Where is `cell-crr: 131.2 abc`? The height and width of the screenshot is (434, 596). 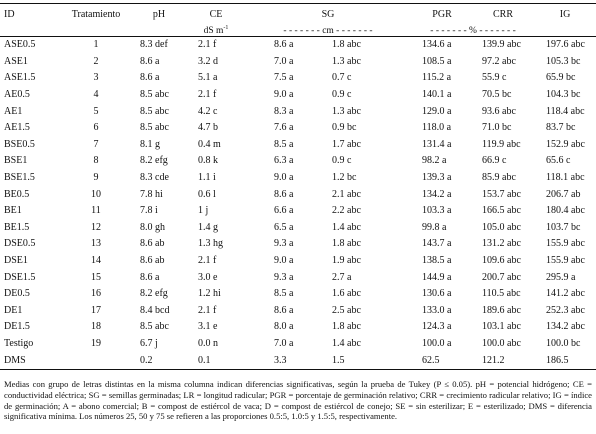 cell-crr: 131.2 abc is located at coordinates (501, 244).